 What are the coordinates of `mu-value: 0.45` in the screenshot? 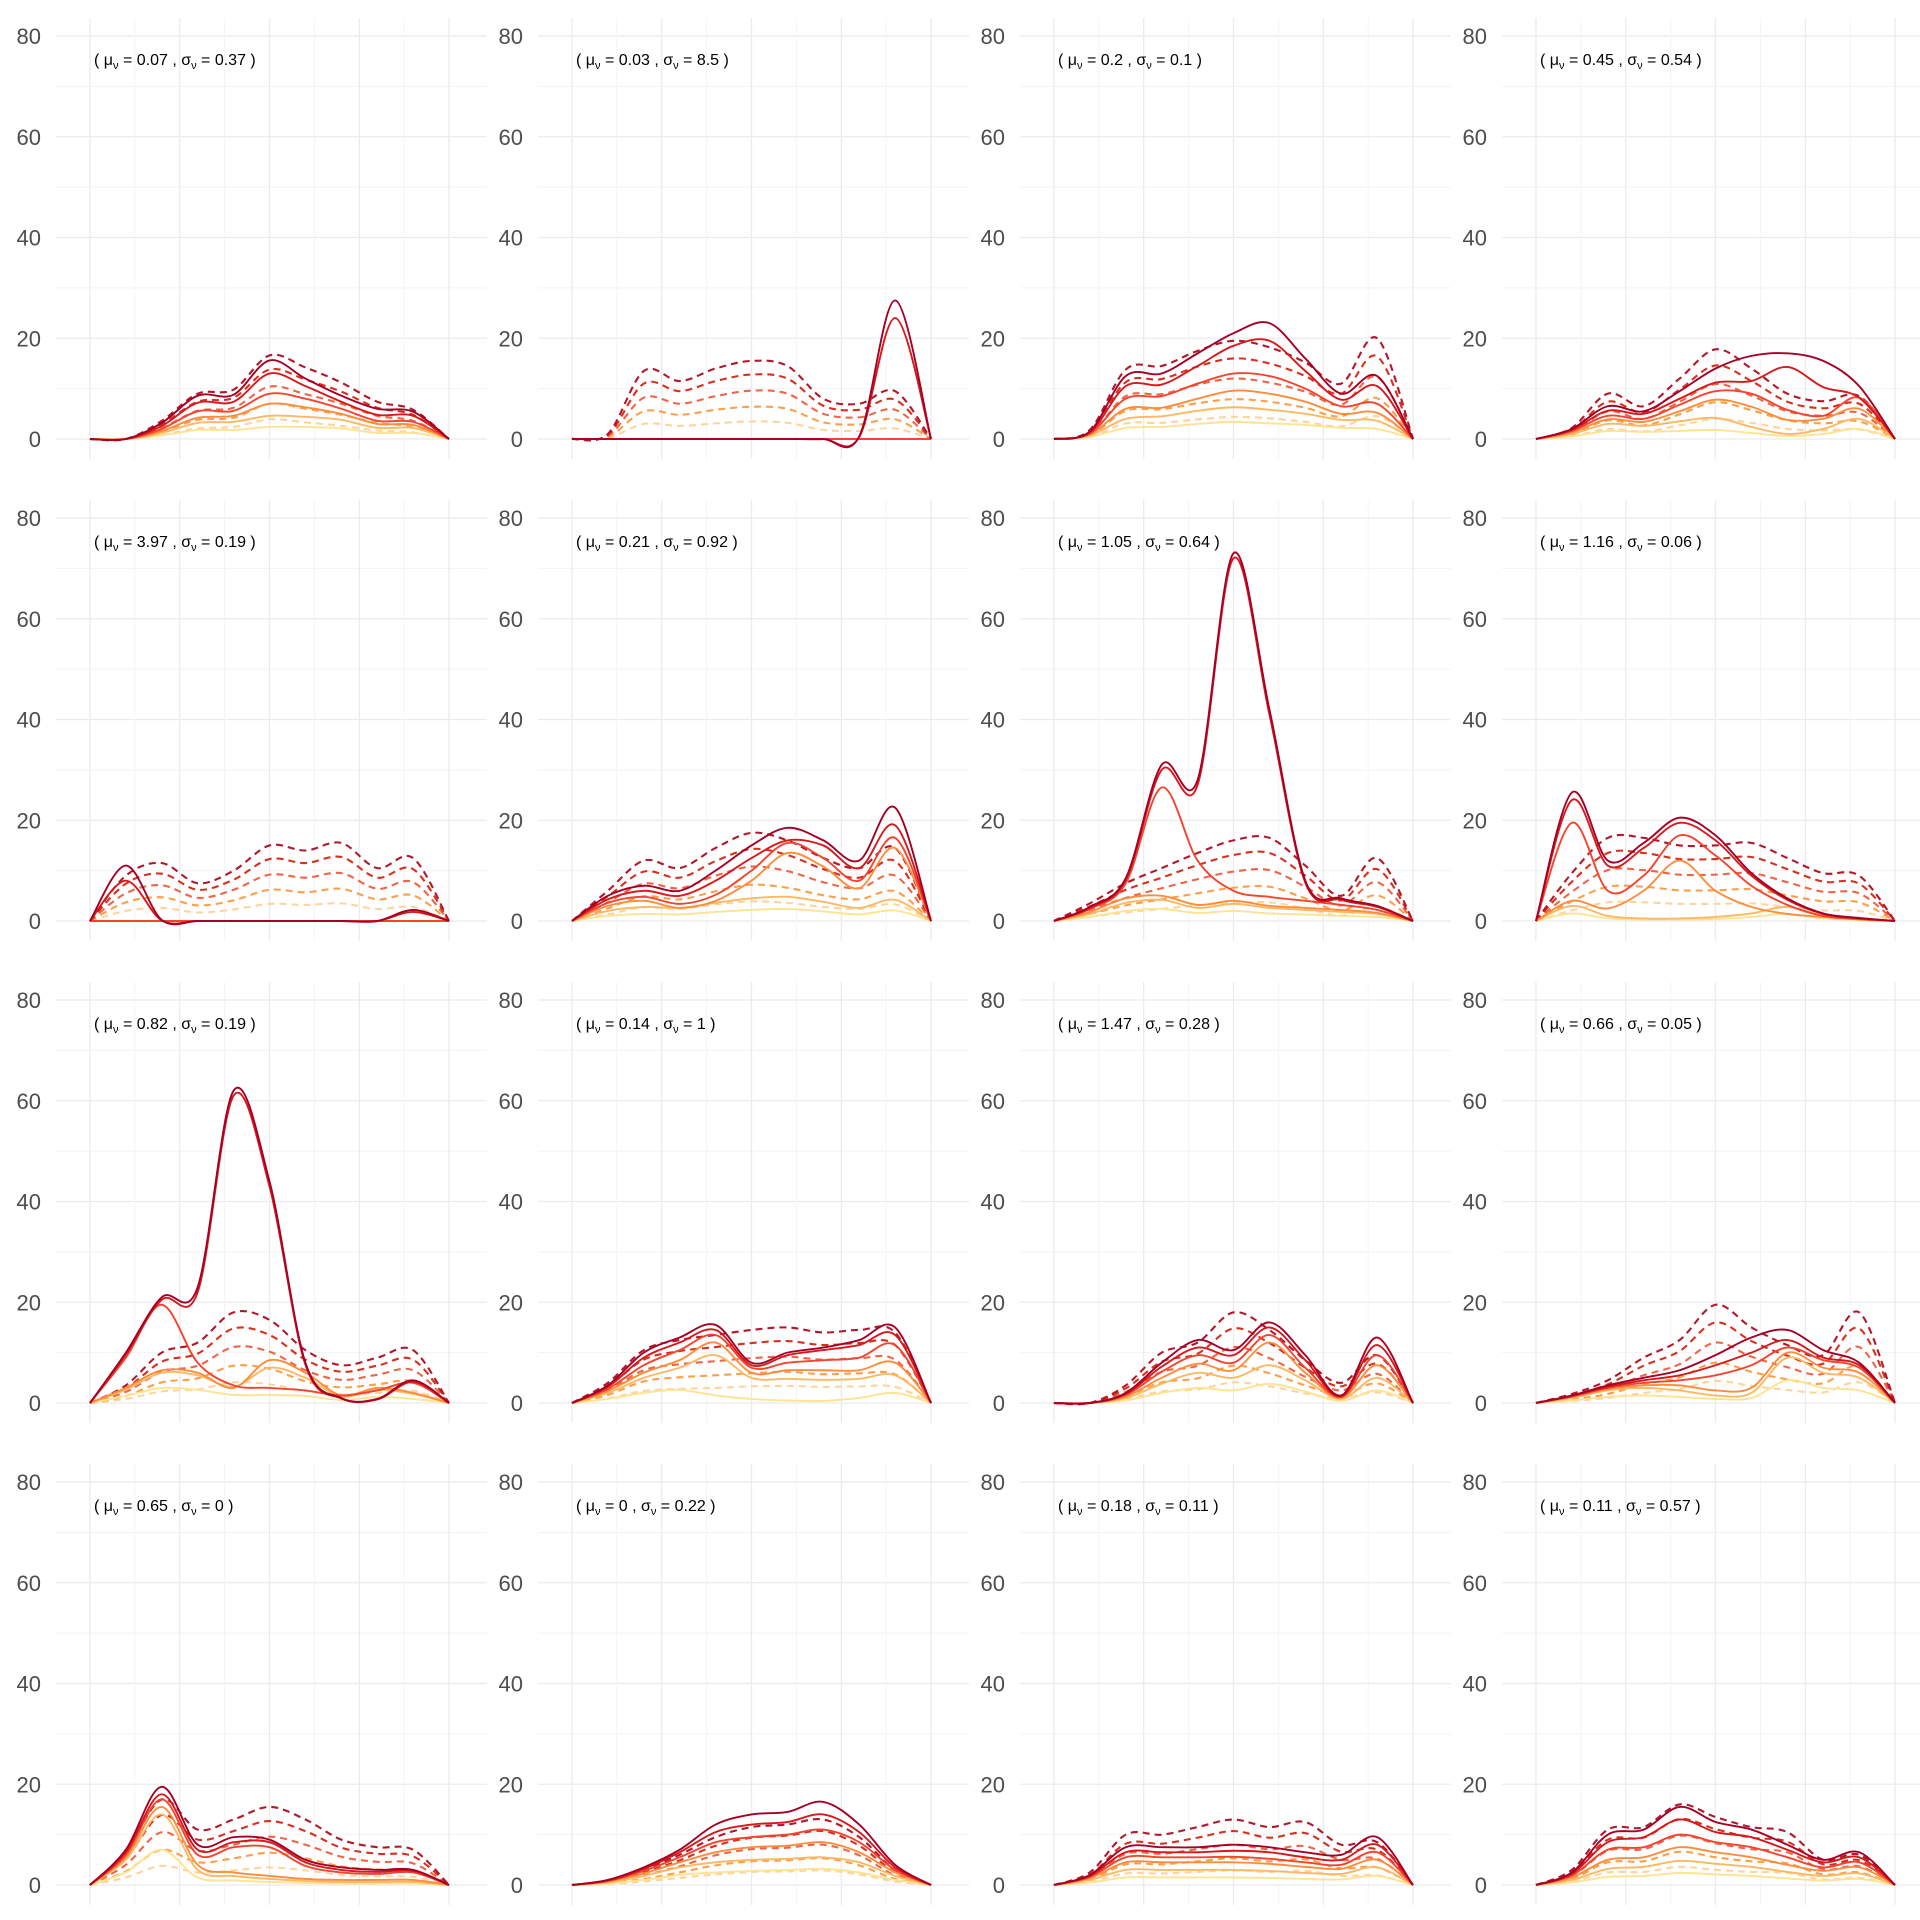 It's located at (1598, 60).